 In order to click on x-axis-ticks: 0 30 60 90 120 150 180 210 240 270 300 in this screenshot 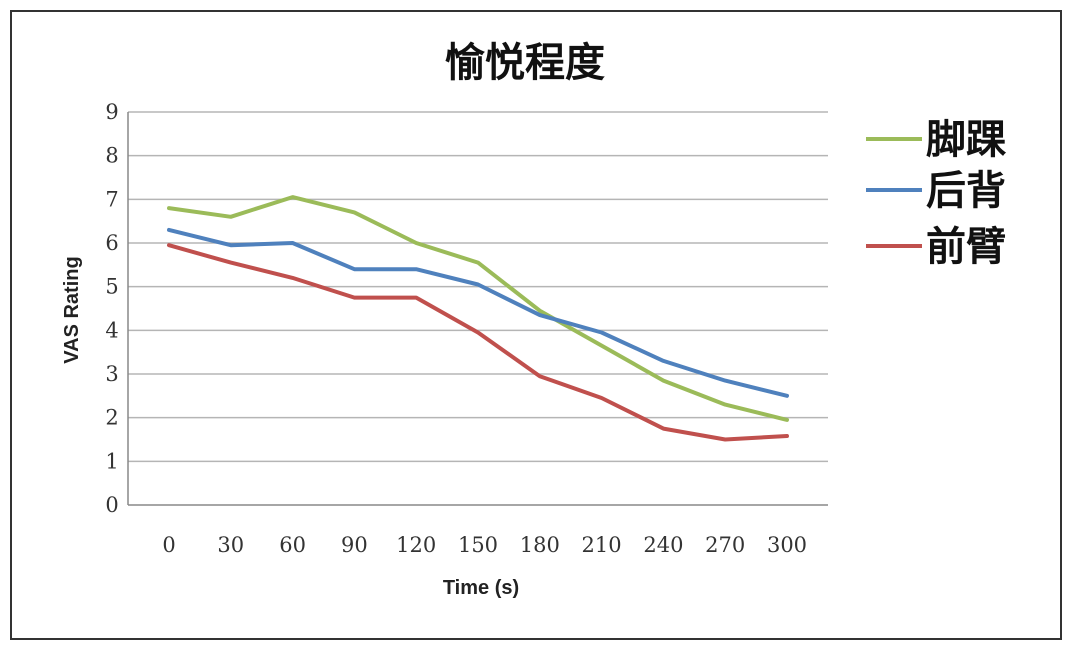, I will do `click(484, 545)`.